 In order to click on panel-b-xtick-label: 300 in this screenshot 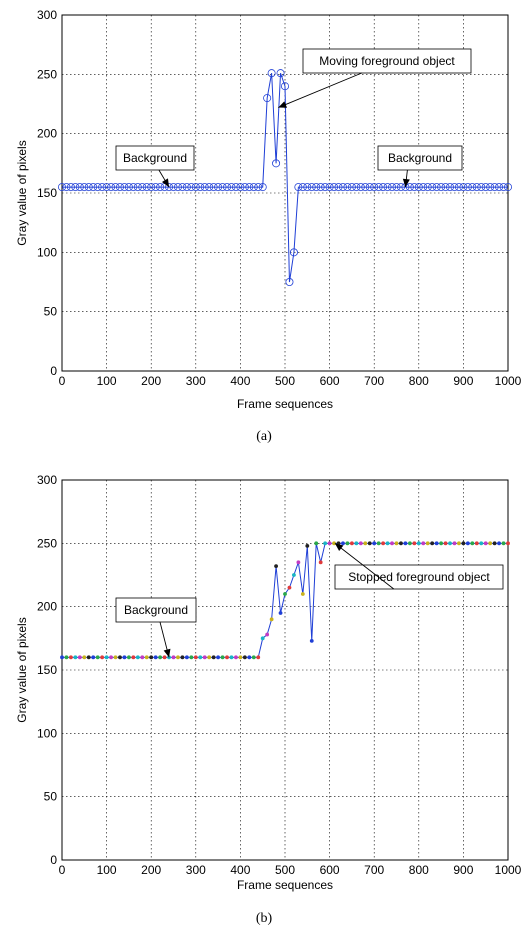, I will do `click(196, 870)`.